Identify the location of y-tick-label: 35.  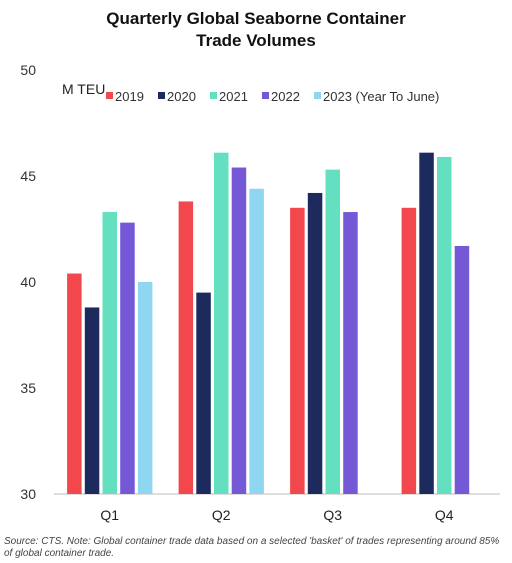
(28, 388).